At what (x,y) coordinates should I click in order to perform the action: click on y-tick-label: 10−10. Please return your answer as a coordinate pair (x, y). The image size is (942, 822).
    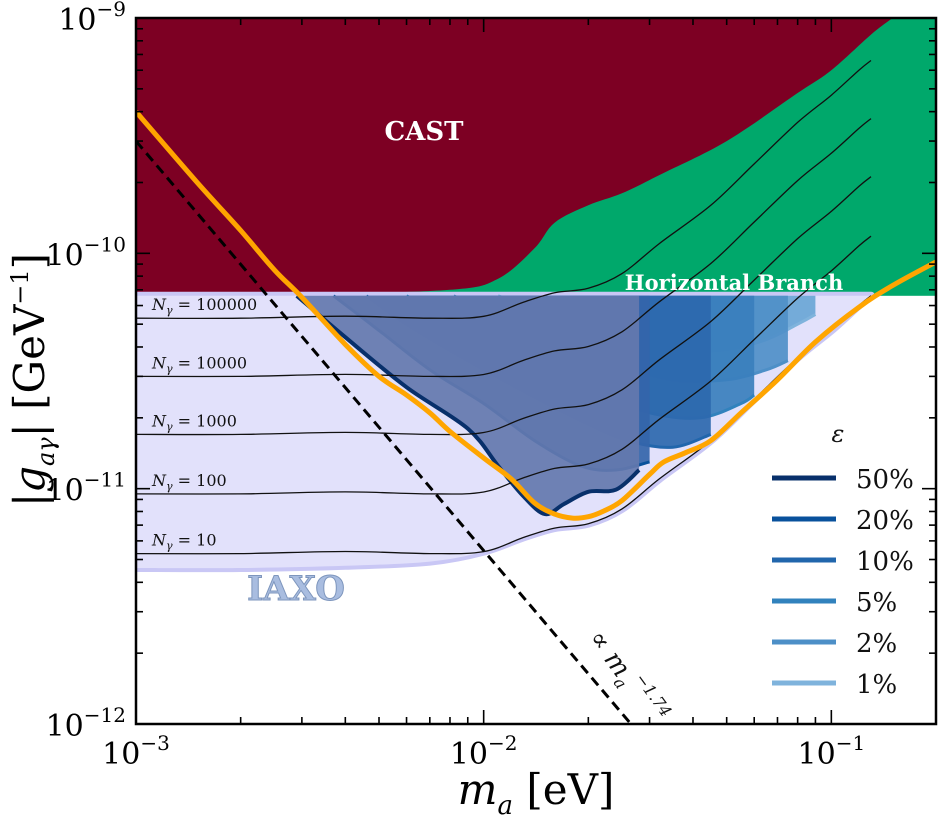
    Looking at the image, I should click on (86, 252).